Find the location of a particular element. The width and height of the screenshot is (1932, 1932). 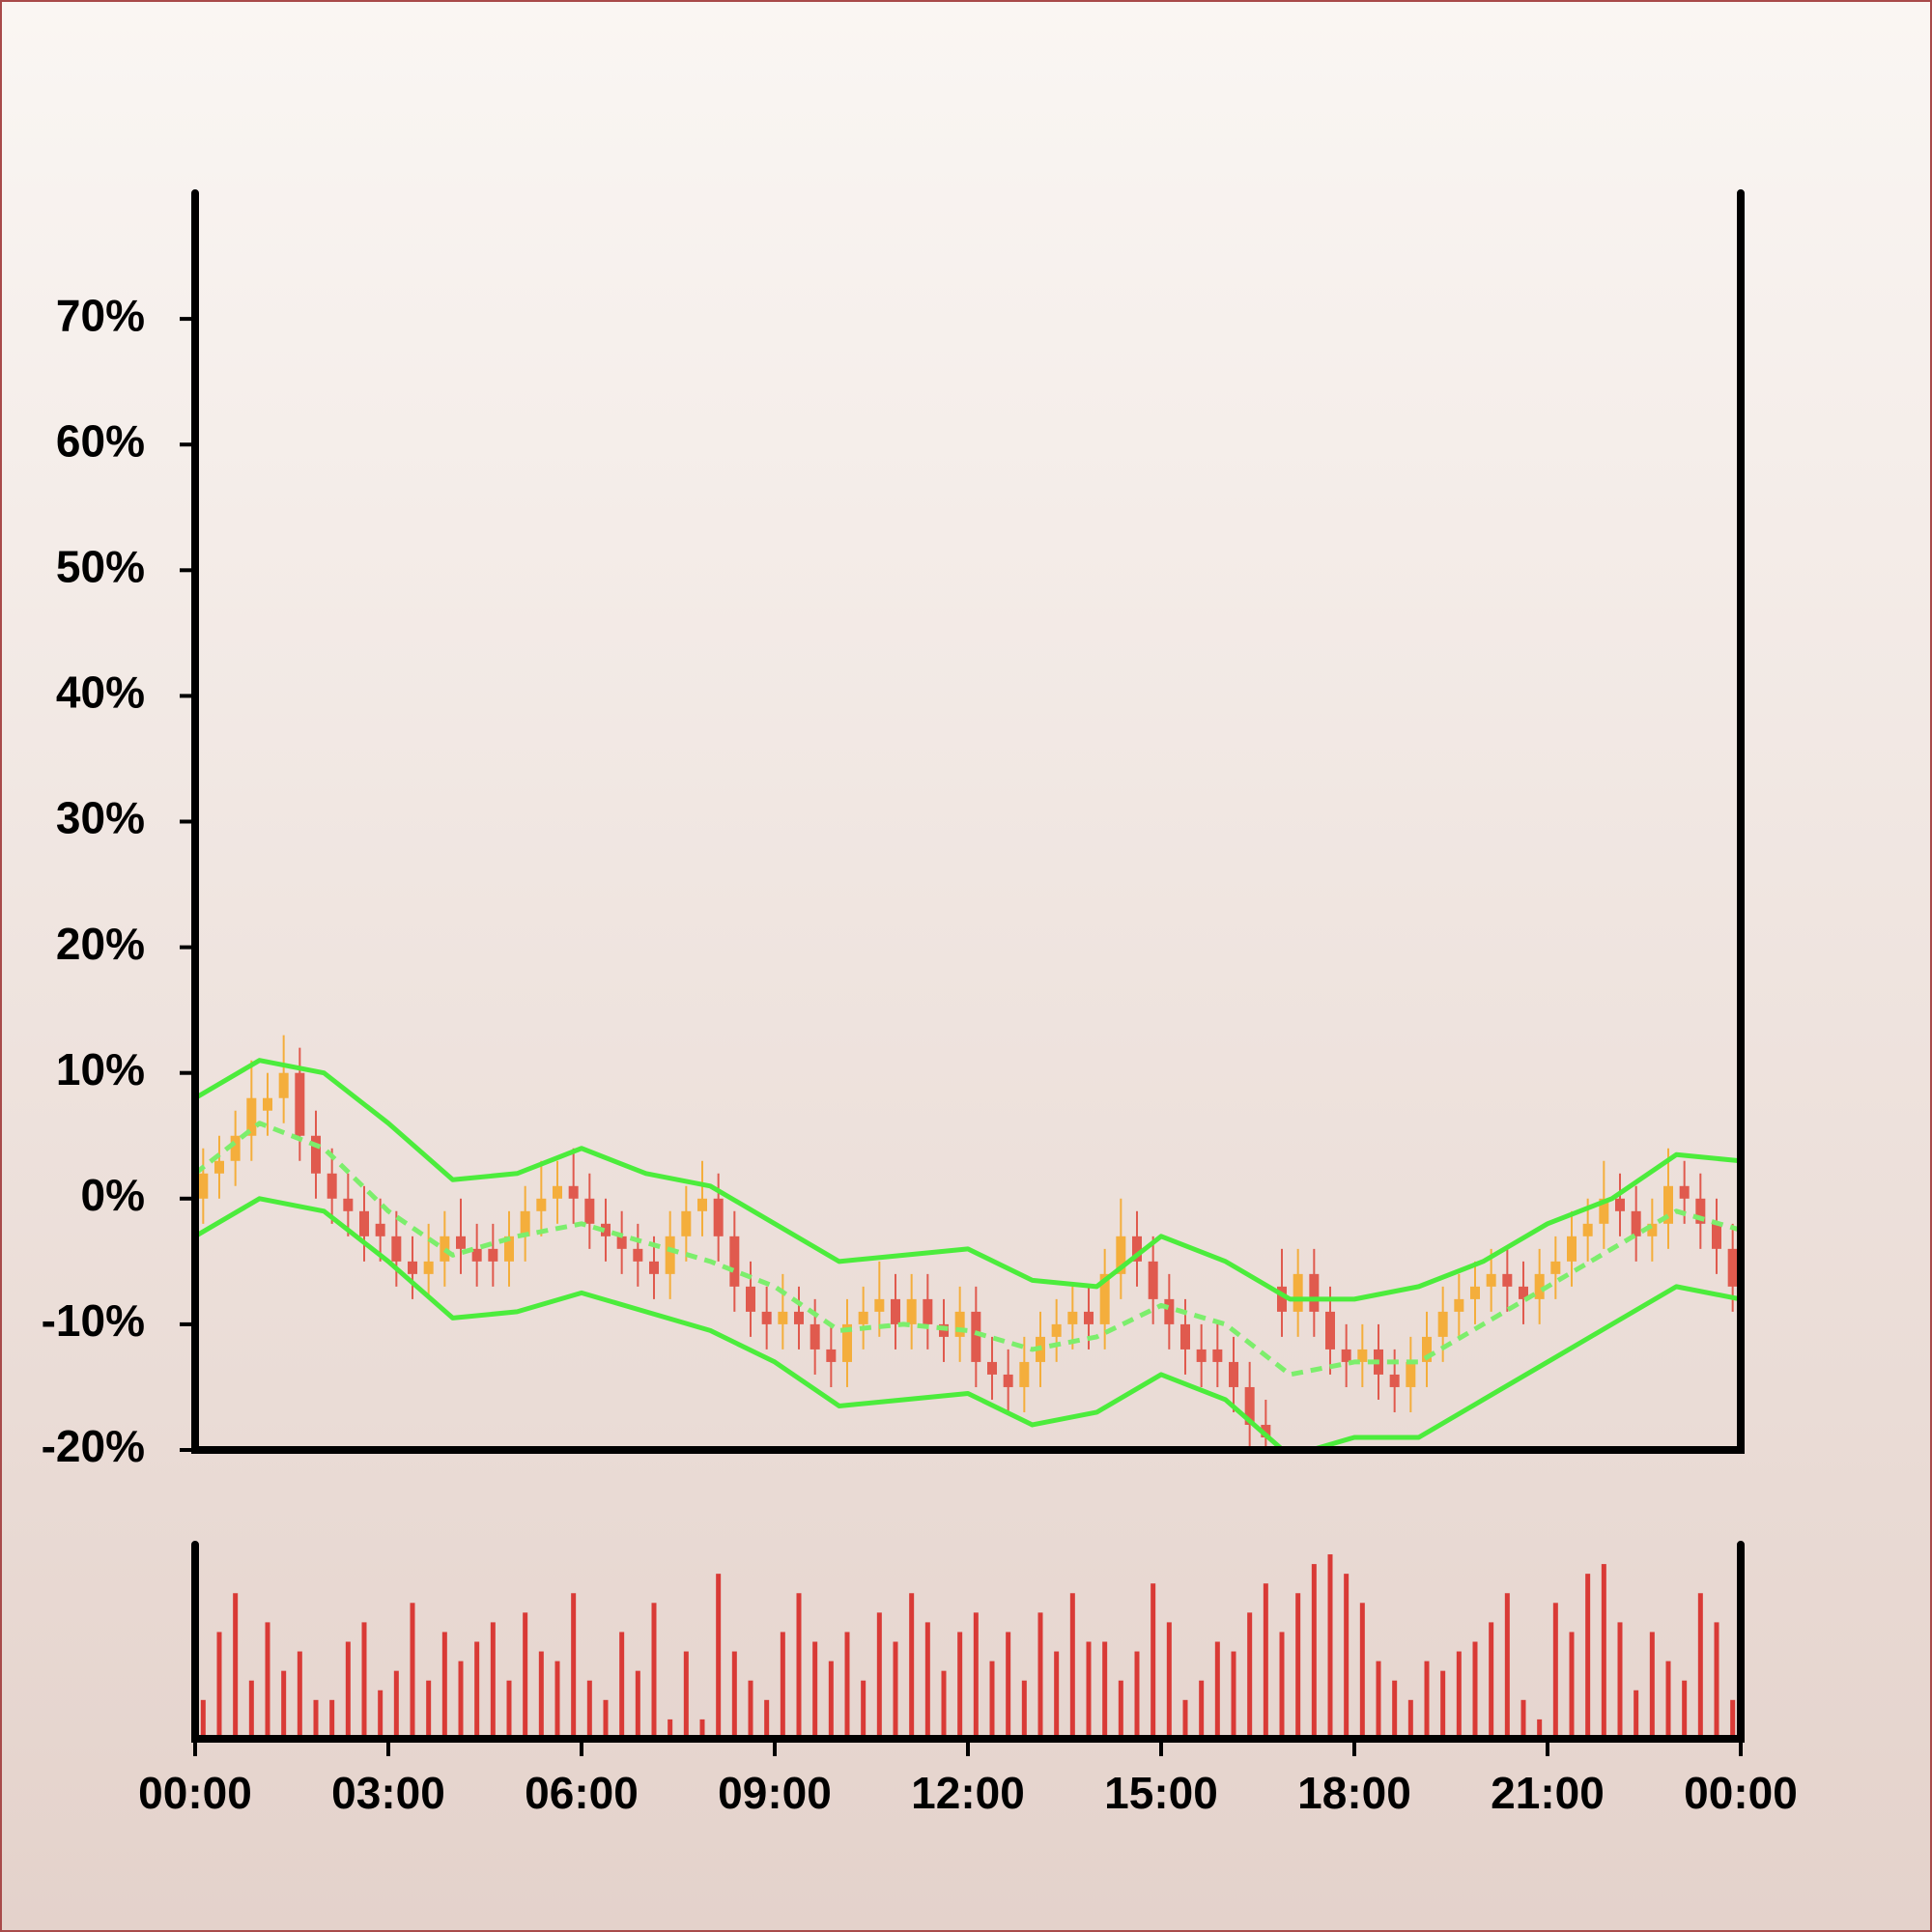

y-tick-label: -20% is located at coordinates (93, 1446).